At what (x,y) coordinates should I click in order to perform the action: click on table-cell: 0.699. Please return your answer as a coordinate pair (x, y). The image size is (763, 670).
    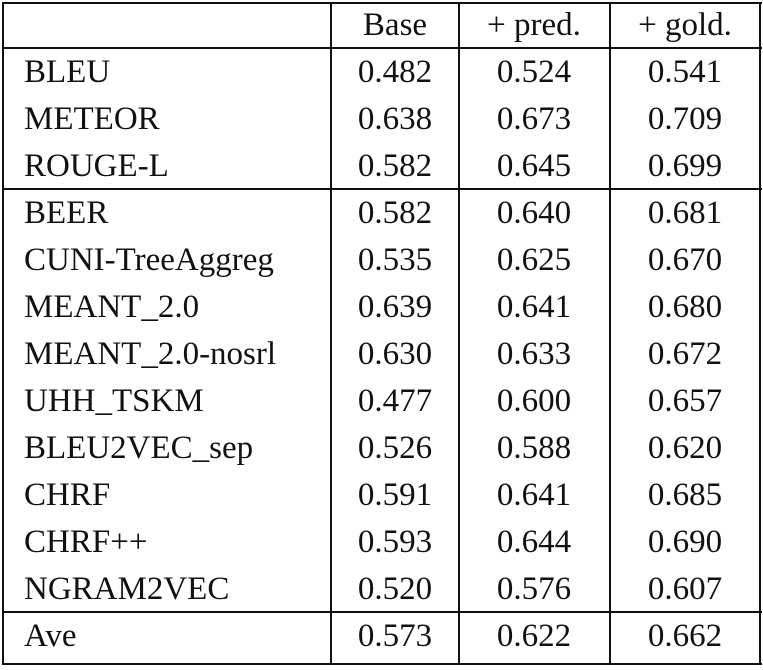
    Looking at the image, I should click on (685, 166).